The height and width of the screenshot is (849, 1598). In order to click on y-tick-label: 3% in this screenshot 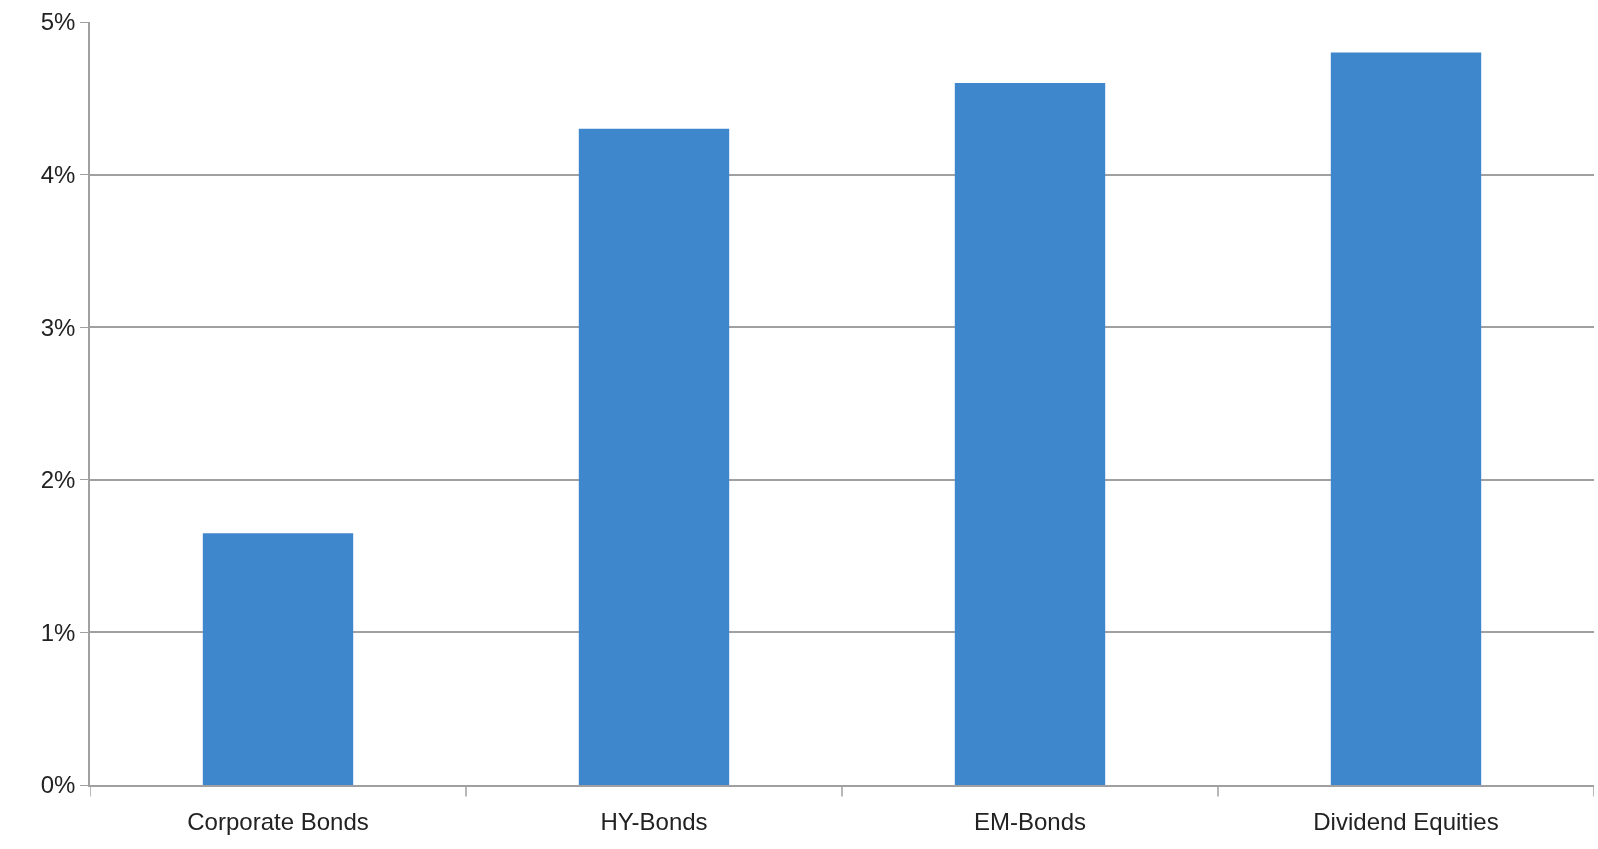, I will do `click(58, 327)`.